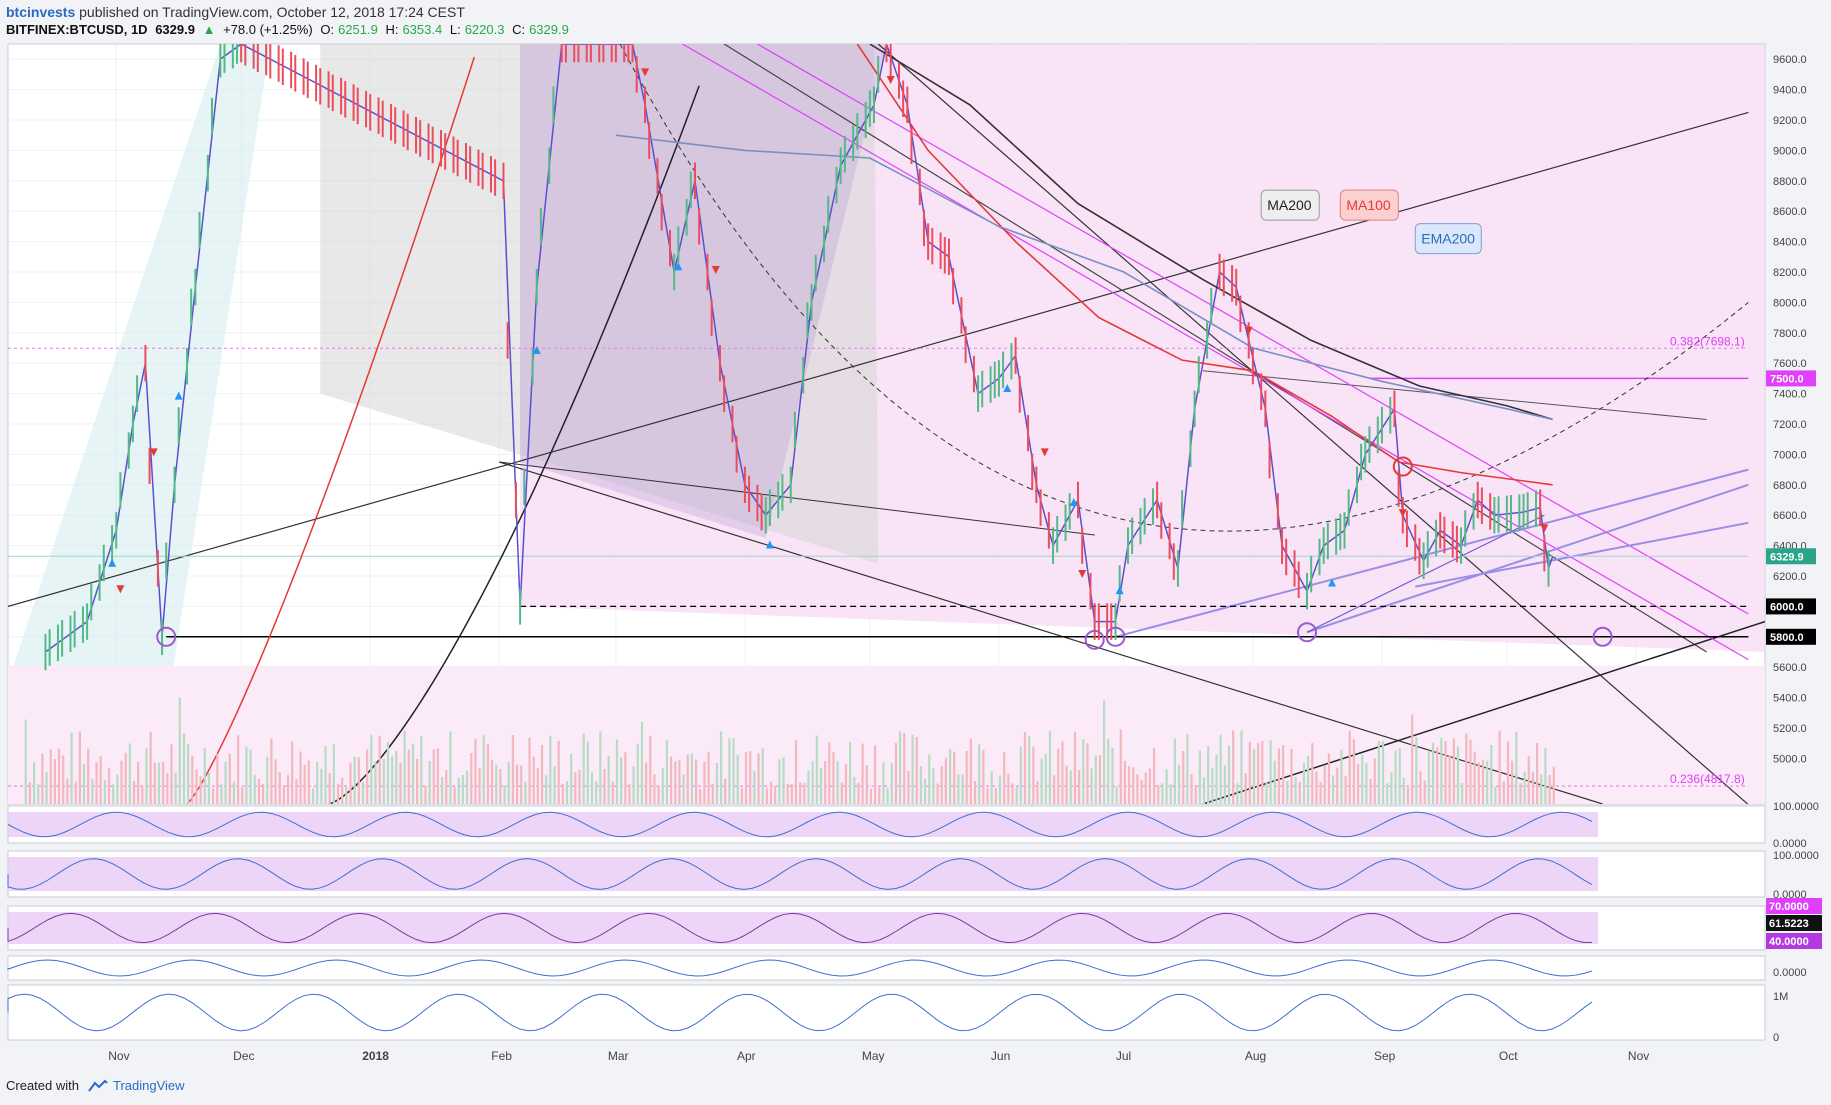  I want to click on pivot-circle, so click(1115, 636).